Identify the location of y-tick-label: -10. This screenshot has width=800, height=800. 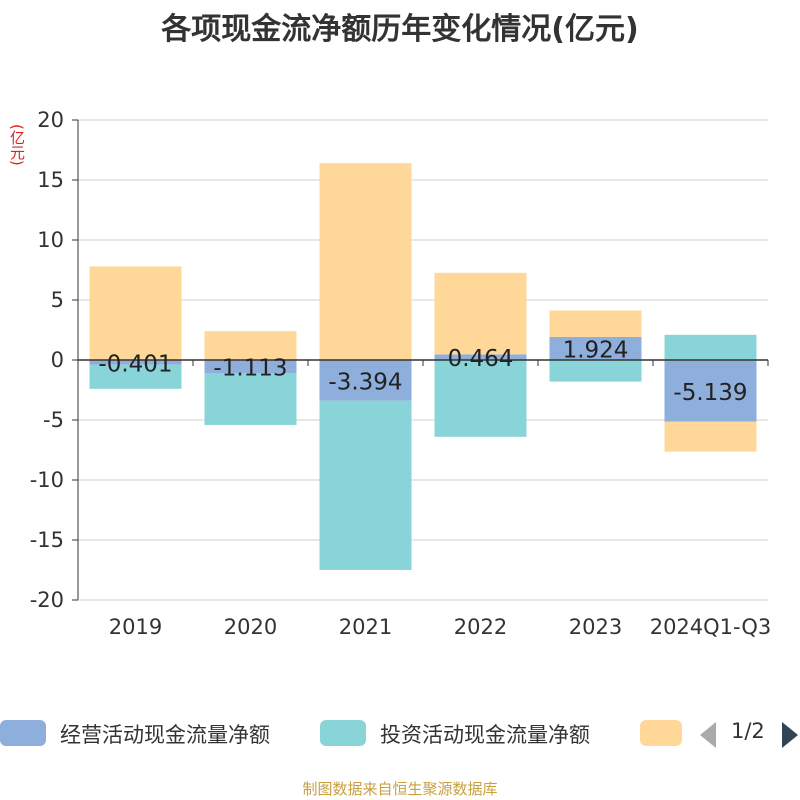
(47, 480).